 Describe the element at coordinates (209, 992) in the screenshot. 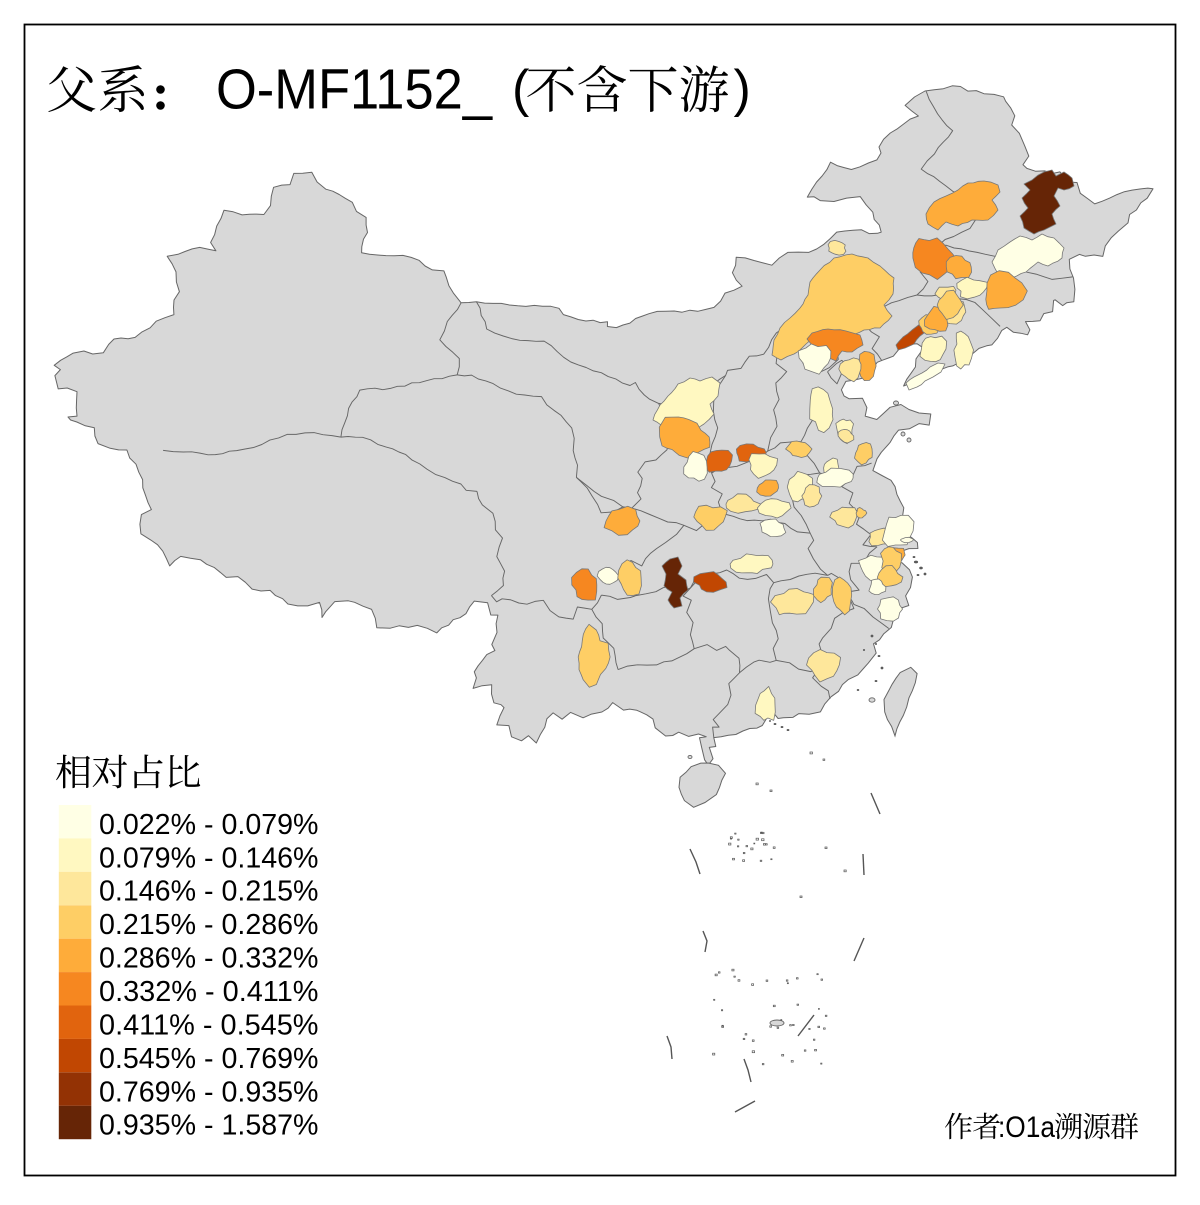

I see `svg-text: 0.332% - 0.411%` at that location.